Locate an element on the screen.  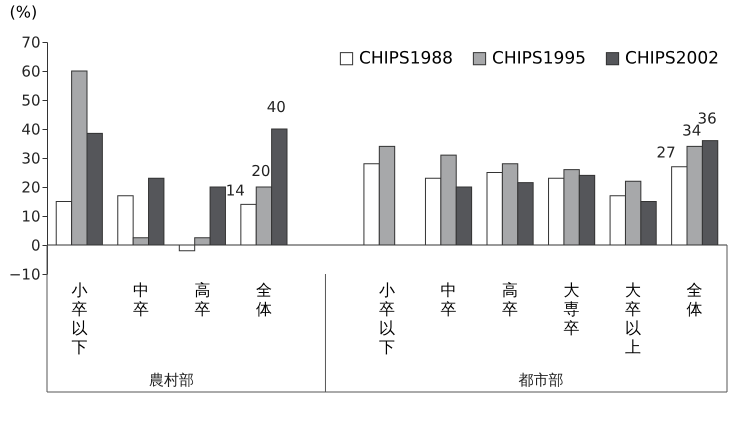
y-tick-label: 0 is located at coordinates (35, 245).